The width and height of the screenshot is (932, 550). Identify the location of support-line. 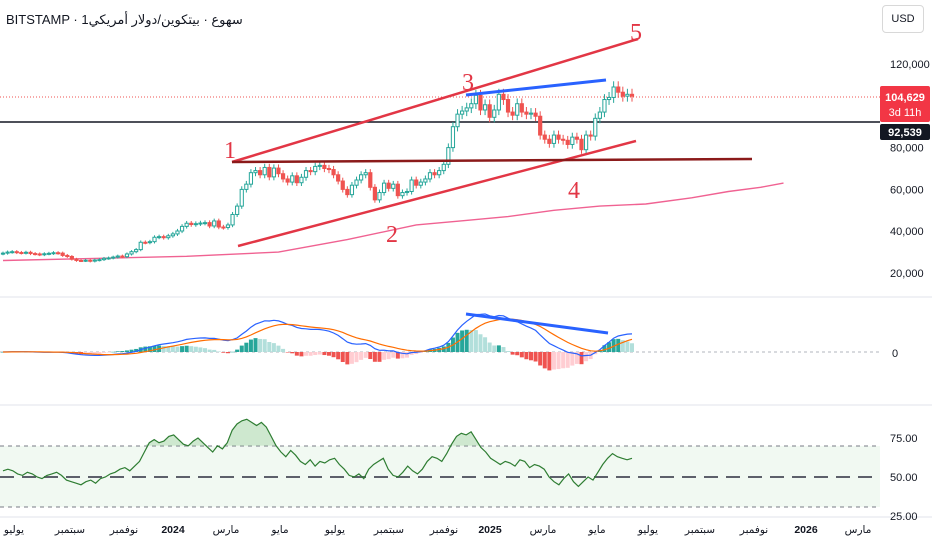
(492, 160).